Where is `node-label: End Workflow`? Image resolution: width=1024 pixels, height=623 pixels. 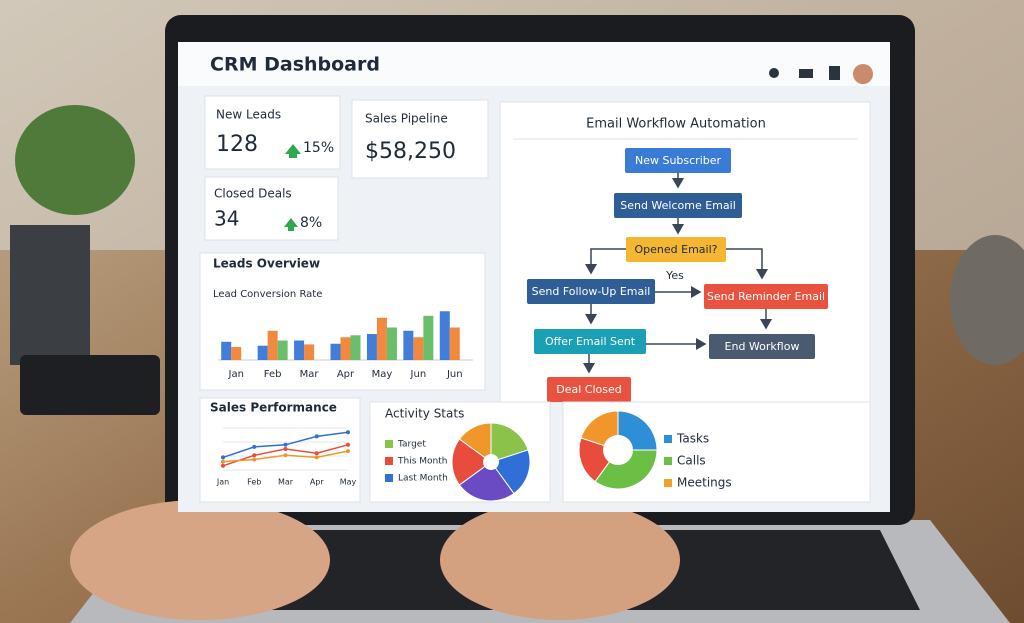
node-label: End Workflow is located at coordinates (762, 346).